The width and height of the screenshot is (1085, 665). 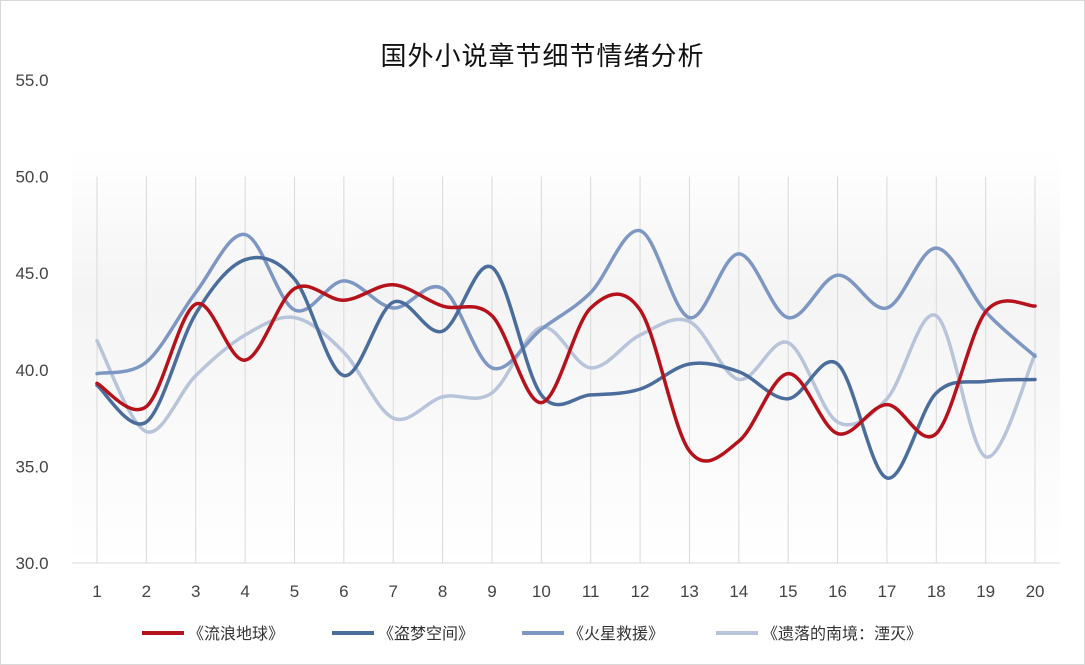 I want to click on x-tick-label: 11, so click(x=591, y=591).